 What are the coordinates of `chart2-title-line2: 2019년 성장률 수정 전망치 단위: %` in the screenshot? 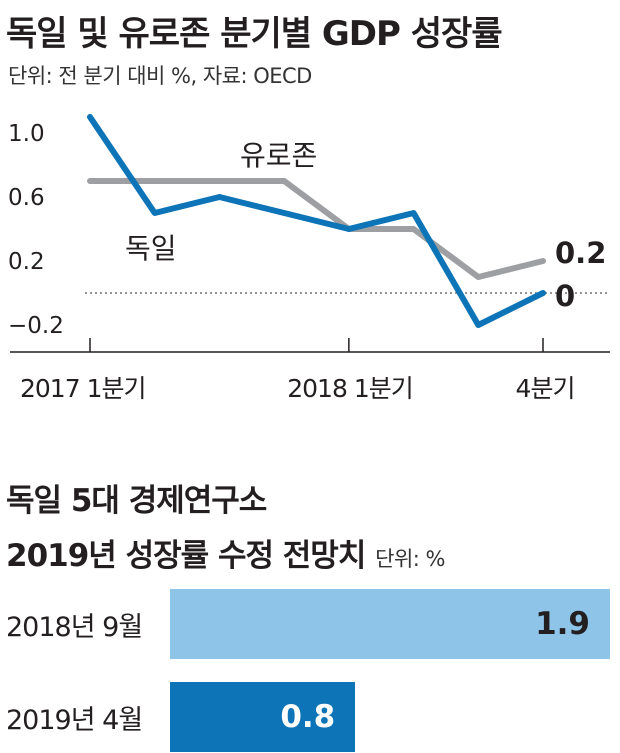 It's located at (225, 552).